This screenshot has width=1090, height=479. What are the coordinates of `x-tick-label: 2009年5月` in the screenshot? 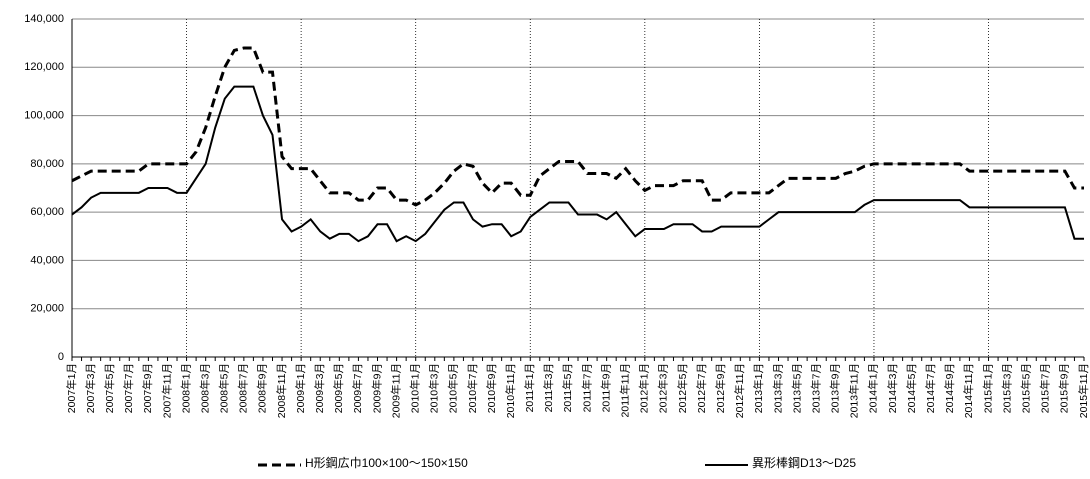 It's located at (338, 388).